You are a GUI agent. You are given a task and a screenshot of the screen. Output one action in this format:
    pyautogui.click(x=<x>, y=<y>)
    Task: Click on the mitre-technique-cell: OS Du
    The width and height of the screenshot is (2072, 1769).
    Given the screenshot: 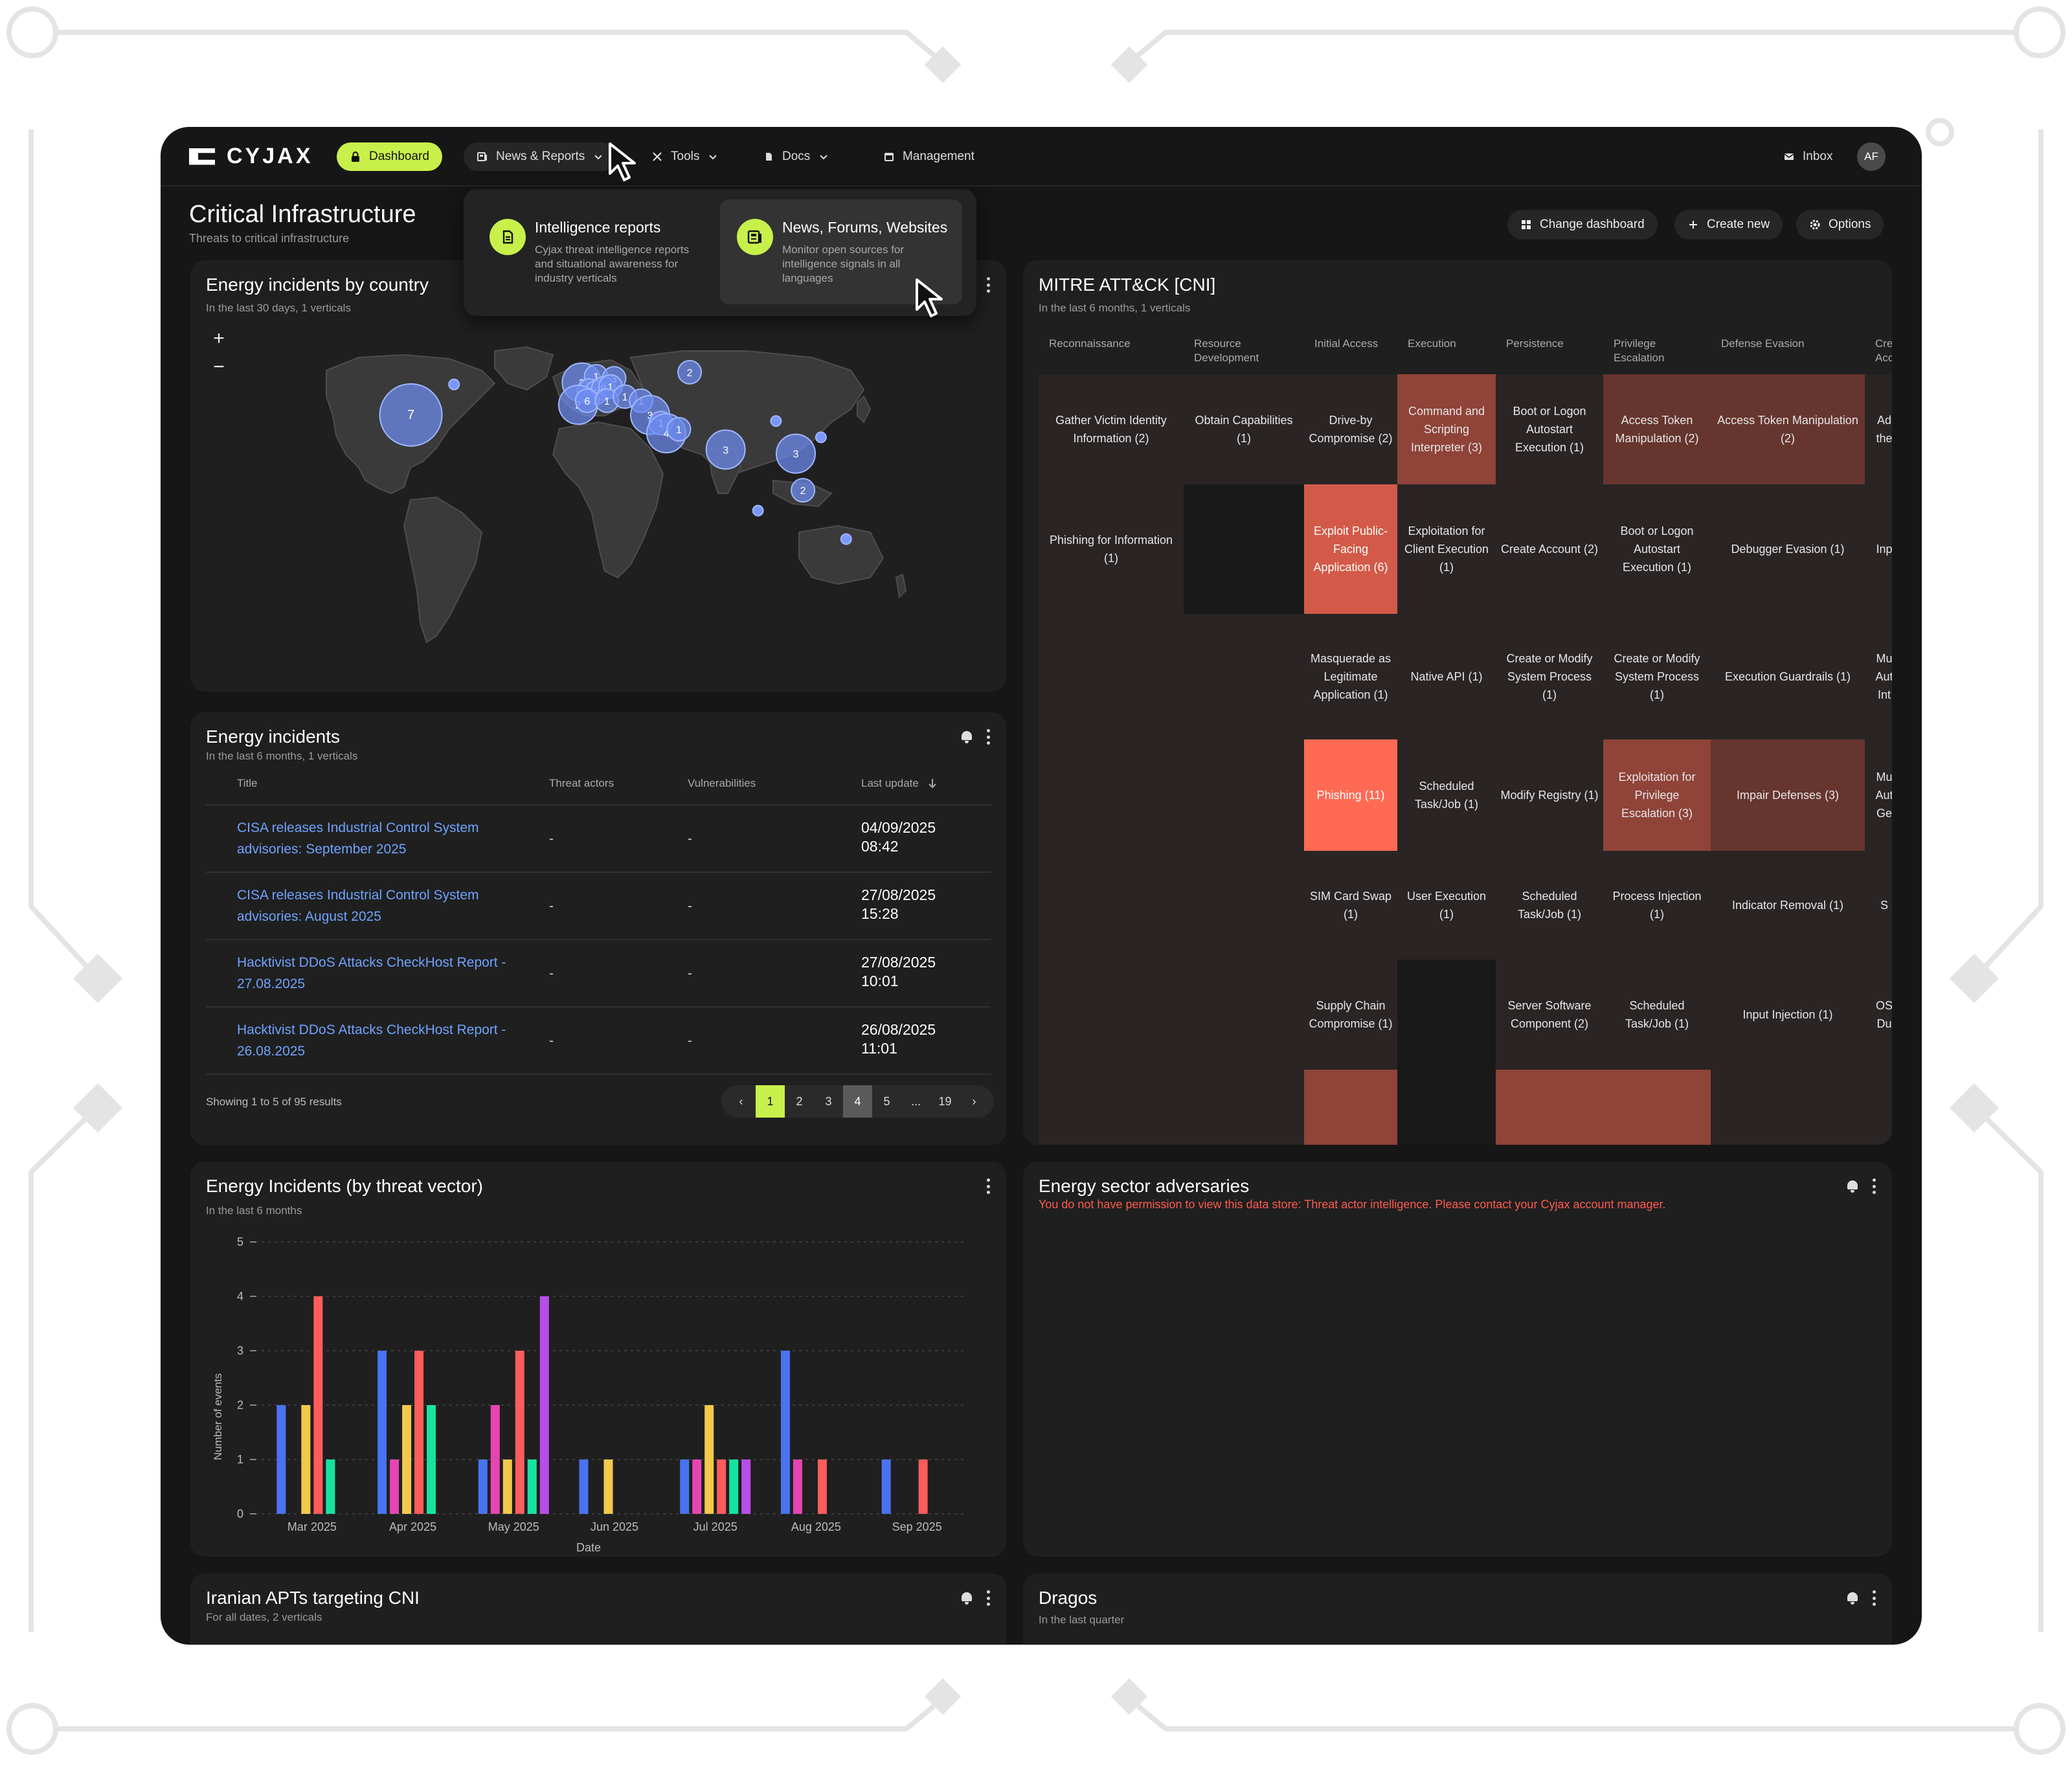 What is the action you would take?
    pyautogui.click(x=1878, y=1015)
    